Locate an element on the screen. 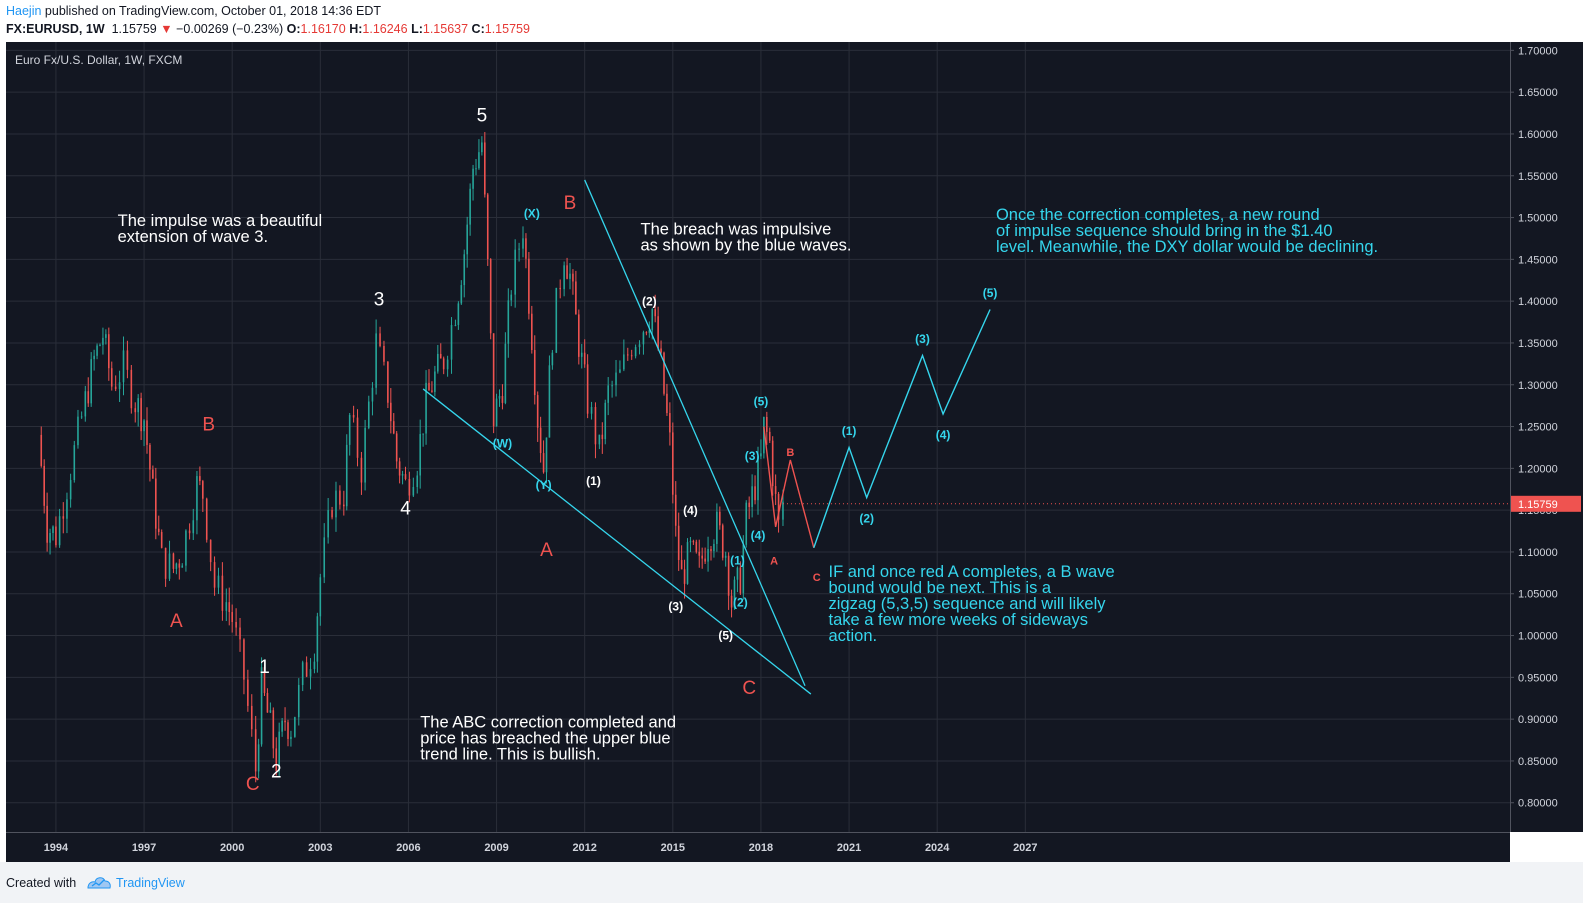 Image resolution: width=1583 pixels, height=903 pixels. author-link: Haejin is located at coordinates (24, 11).